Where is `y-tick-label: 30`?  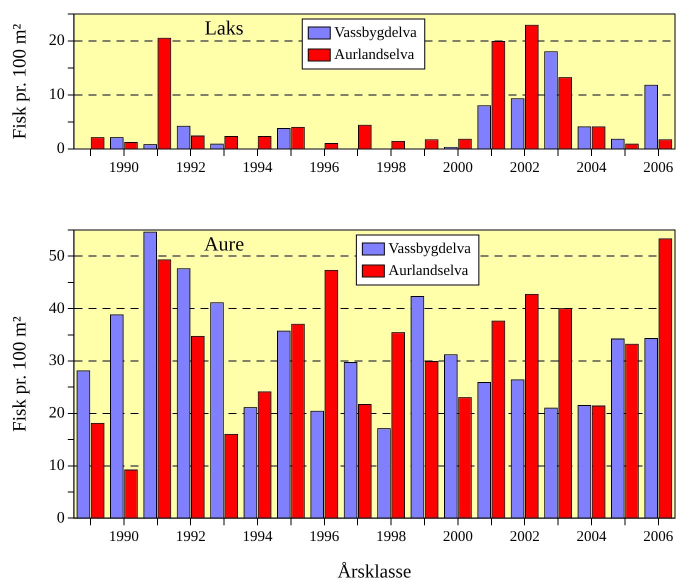
y-tick-label: 30 is located at coordinates (56, 361).